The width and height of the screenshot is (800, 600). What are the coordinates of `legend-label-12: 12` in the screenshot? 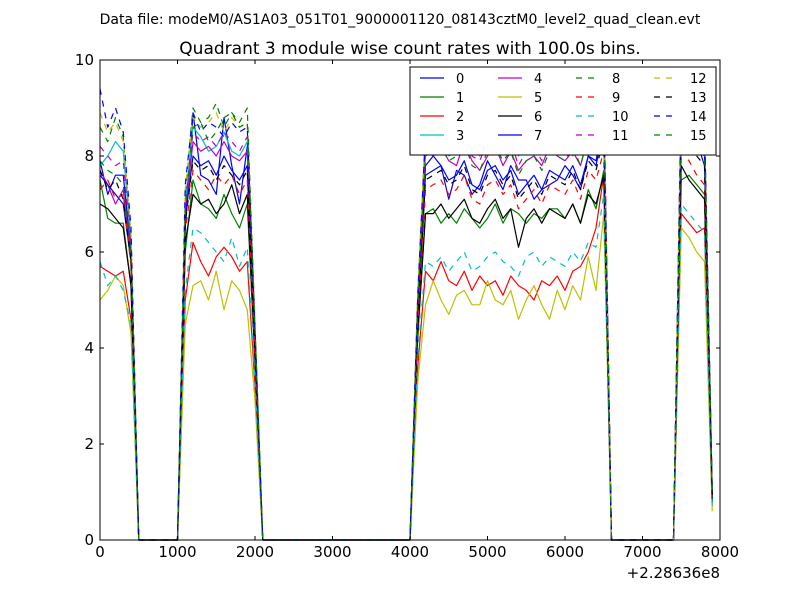 It's located at (698, 79).